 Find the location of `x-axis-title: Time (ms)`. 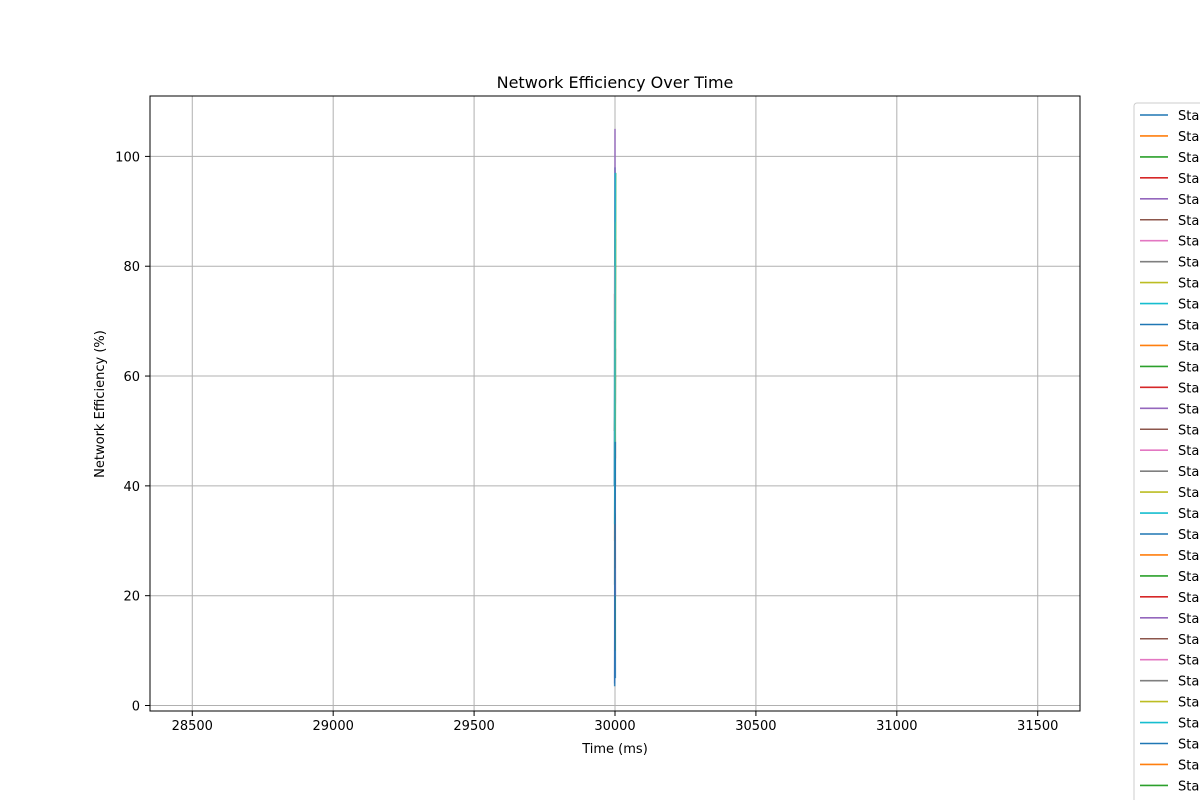

x-axis-title: Time (ms) is located at coordinates (614, 749).